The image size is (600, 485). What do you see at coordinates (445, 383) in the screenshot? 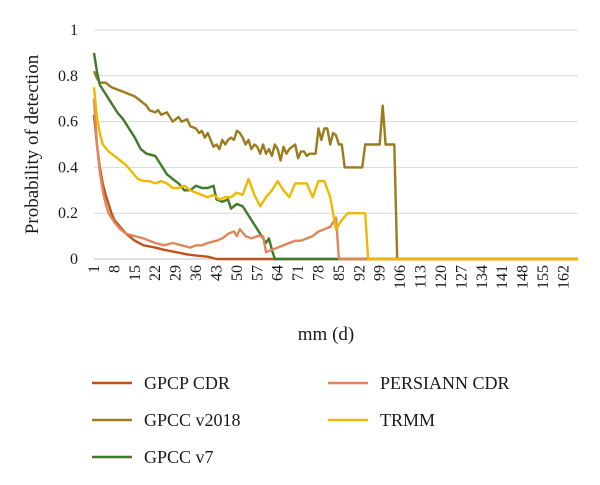
I see `legend-label: PERSIANN CDR` at bounding box center [445, 383].